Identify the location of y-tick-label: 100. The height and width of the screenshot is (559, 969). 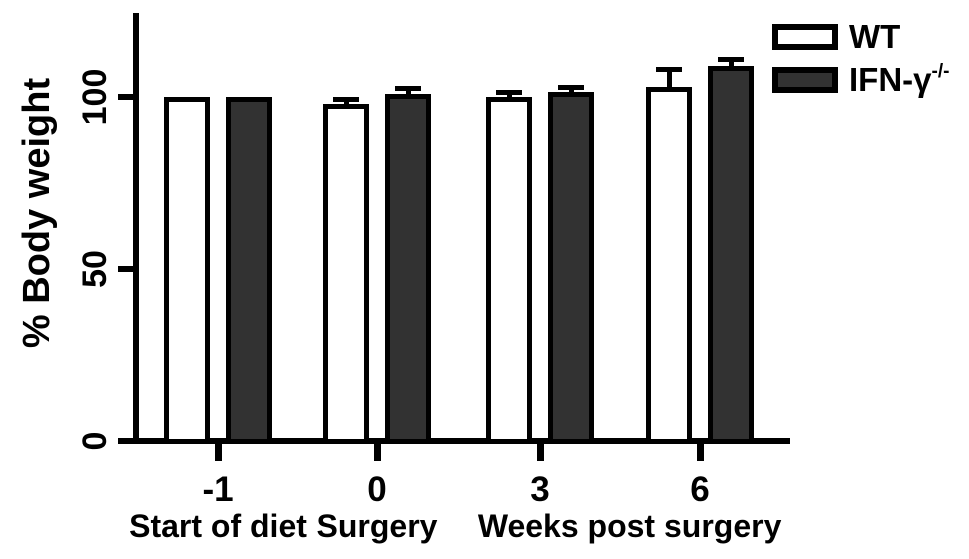
(94, 97).